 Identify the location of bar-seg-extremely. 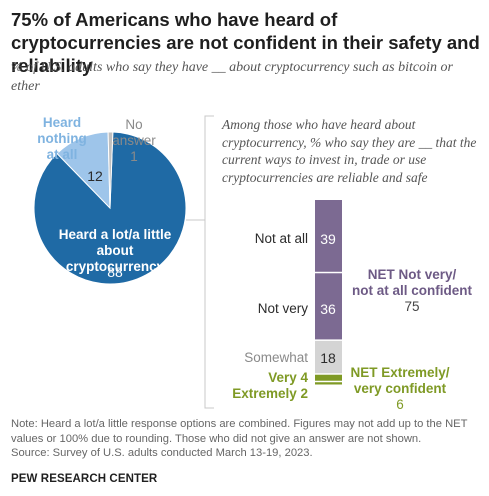
(328, 383).